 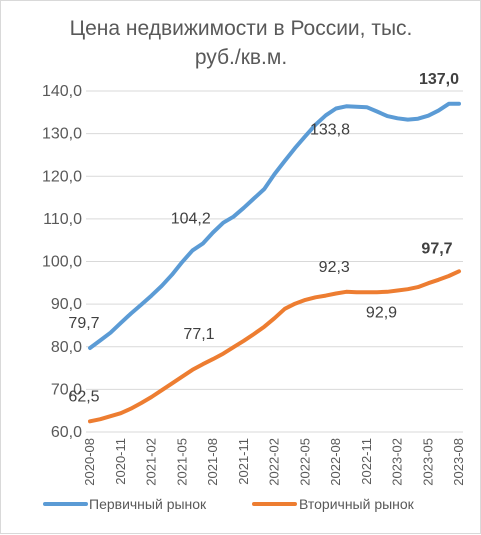 What do you see at coordinates (120, 461) in the screenshot?
I see `x-tick-label: 2020-11` at bounding box center [120, 461].